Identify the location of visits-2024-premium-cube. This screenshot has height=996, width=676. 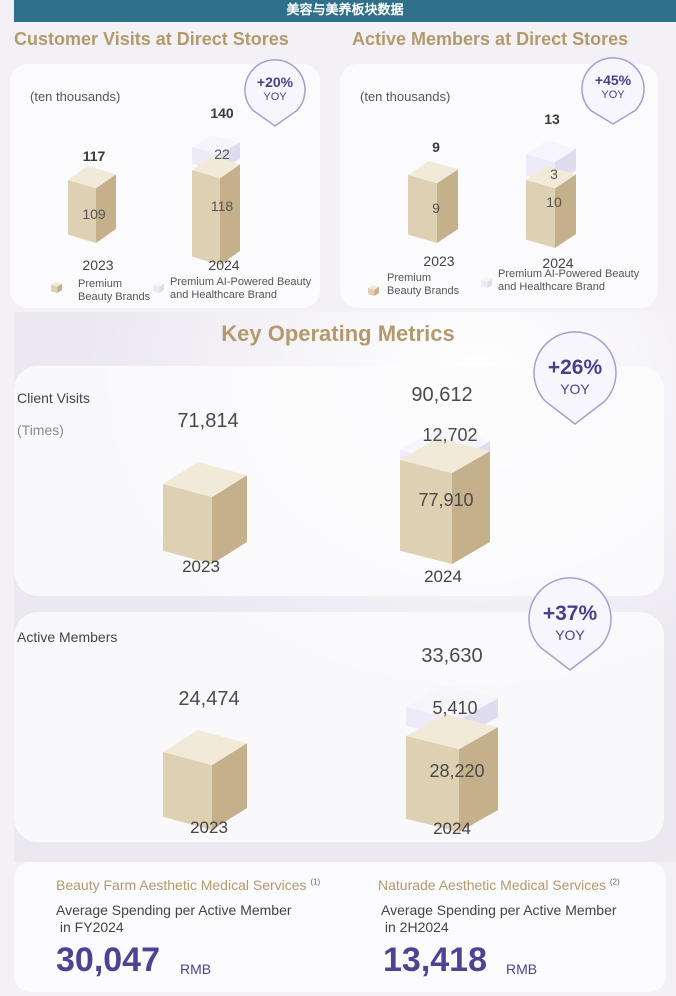
(445, 501).